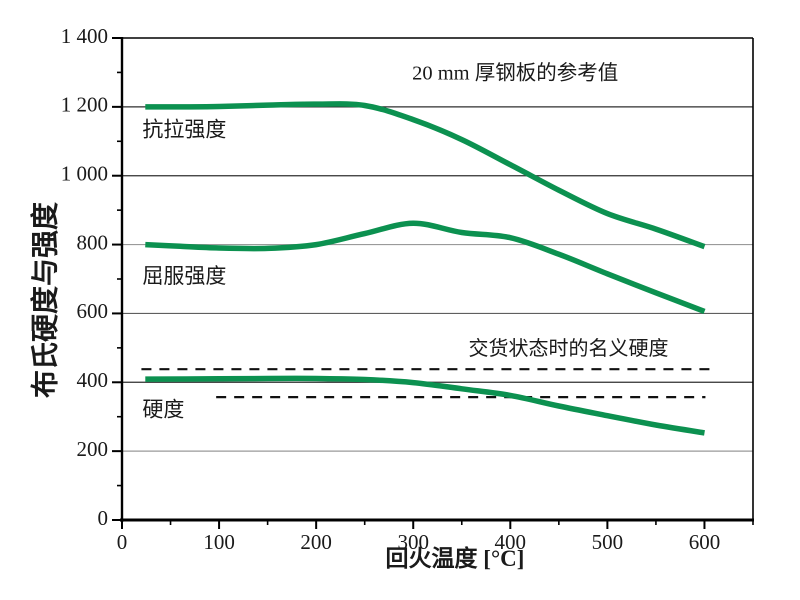  I want to click on nominal-hardness-label: 交货状态时的名义硬度, so click(569, 348).